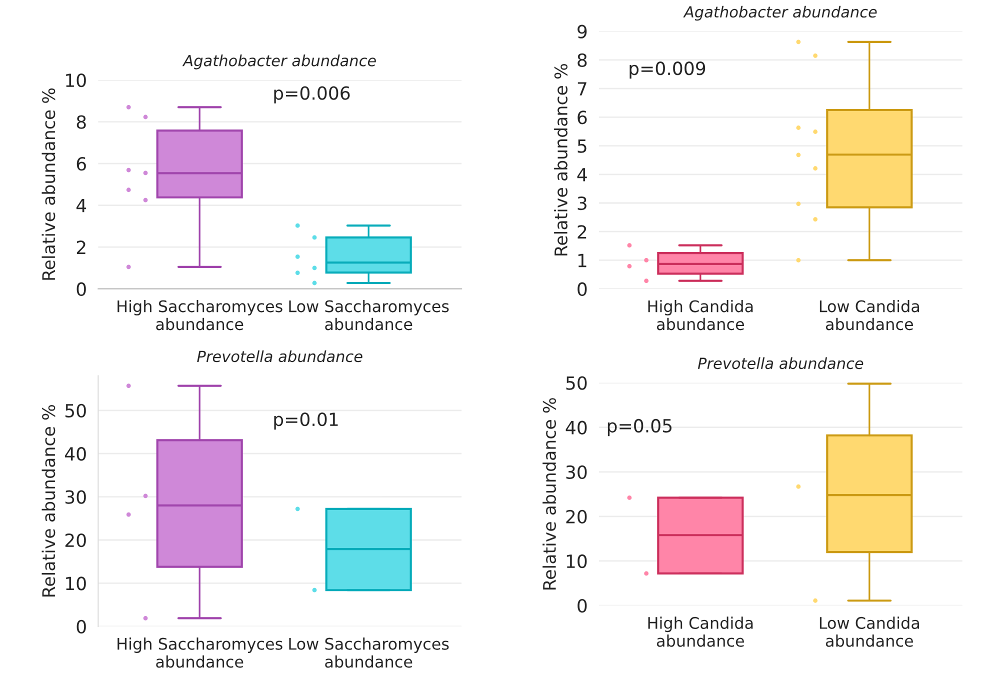 This screenshot has width=982, height=696. What do you see at coordinates (582, 203) in the screenshot?
I see `y-tick-label: 3` at bounding box center [582, 203].